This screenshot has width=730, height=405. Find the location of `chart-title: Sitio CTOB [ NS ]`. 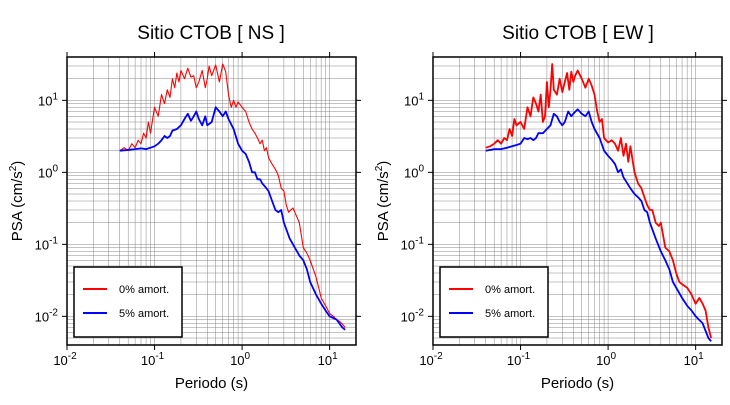

chart-title: Sitio CTOB [ NS ] is located at coordinates (210, 33).